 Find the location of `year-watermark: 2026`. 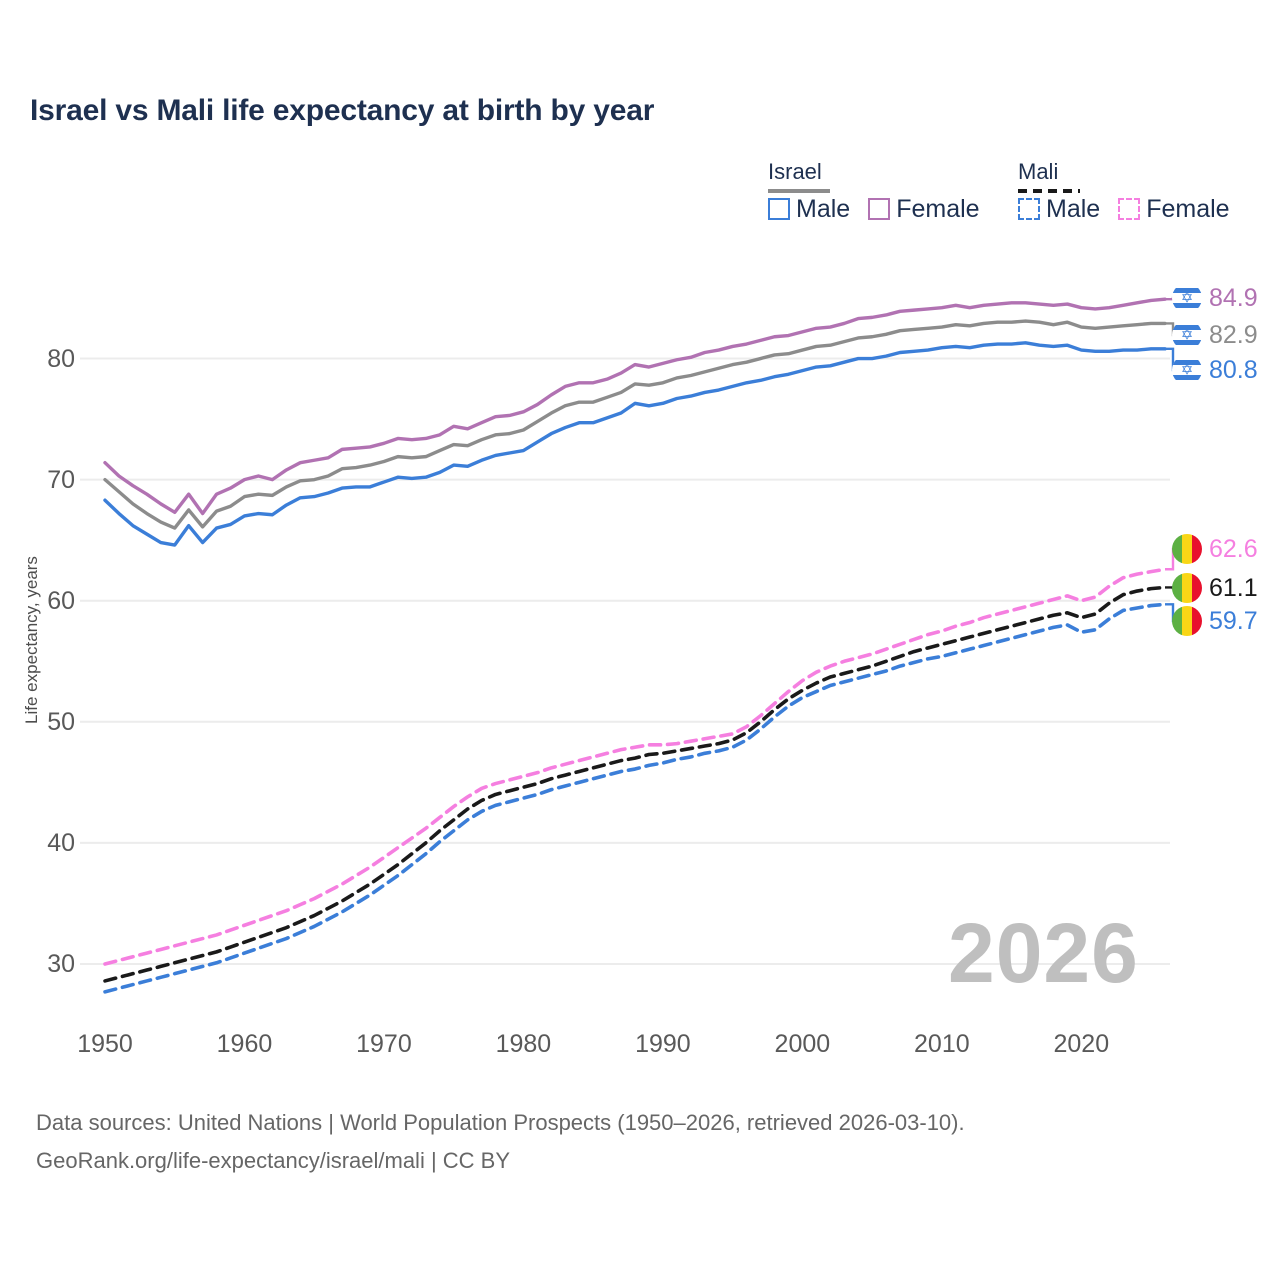

year-watermark: 2026 is located at coordinates (1043, 953).